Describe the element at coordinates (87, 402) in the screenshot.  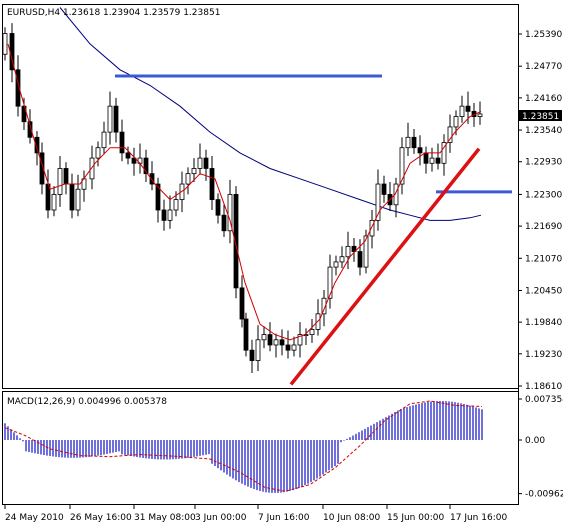
I see `macd-title: MACD(12,26,9) 0.004996 0.005378` at that location.